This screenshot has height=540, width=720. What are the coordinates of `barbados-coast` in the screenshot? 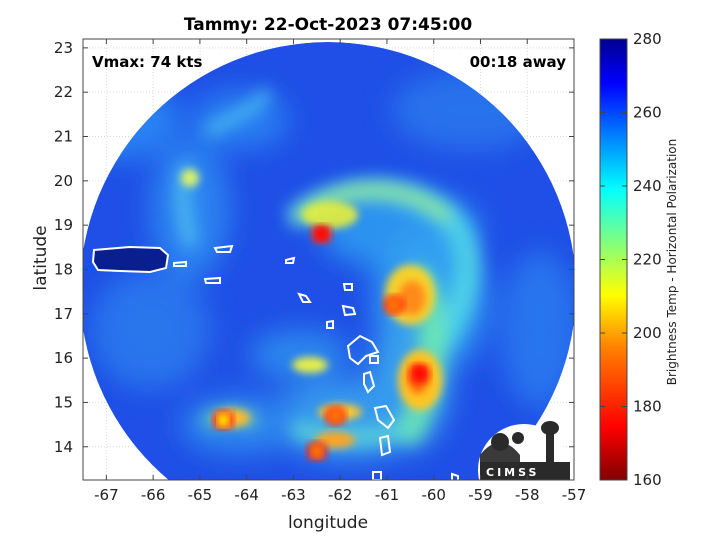 It's located at (455, 476).